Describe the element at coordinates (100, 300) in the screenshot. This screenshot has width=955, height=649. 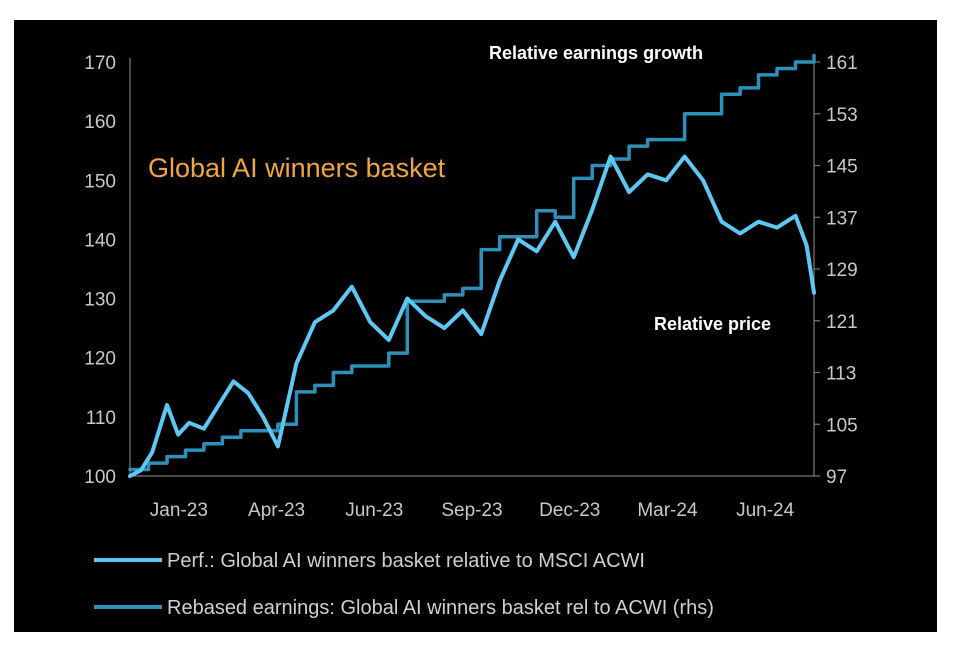
I see `left-tick-label: 130` at that location.